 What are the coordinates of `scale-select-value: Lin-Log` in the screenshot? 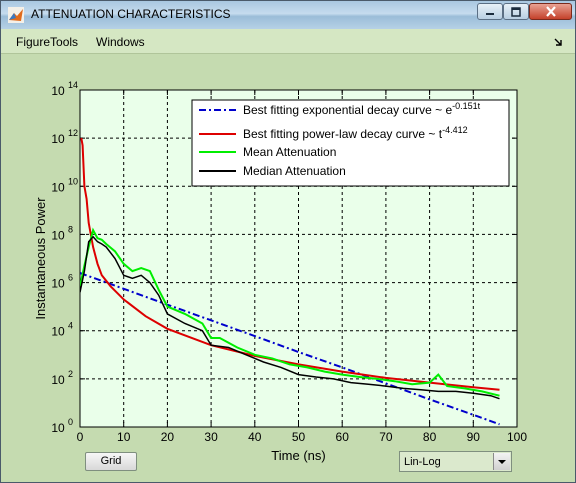 It's located at (422, 462).